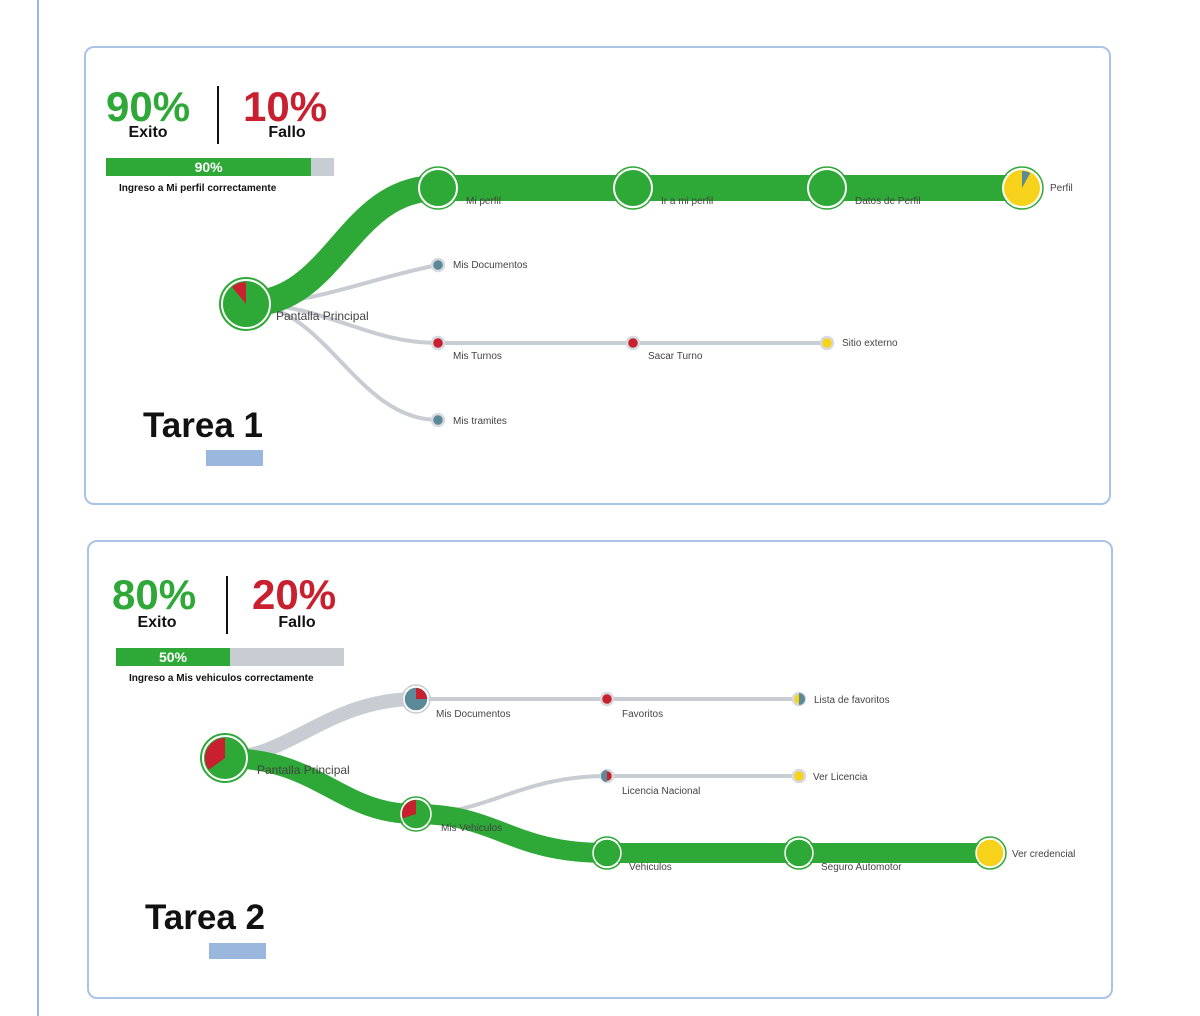  Describe the element at coordinates (861, 867) in the screenshot. I see `node-seguro-automotor-label: Seguro Automotor` at that location.